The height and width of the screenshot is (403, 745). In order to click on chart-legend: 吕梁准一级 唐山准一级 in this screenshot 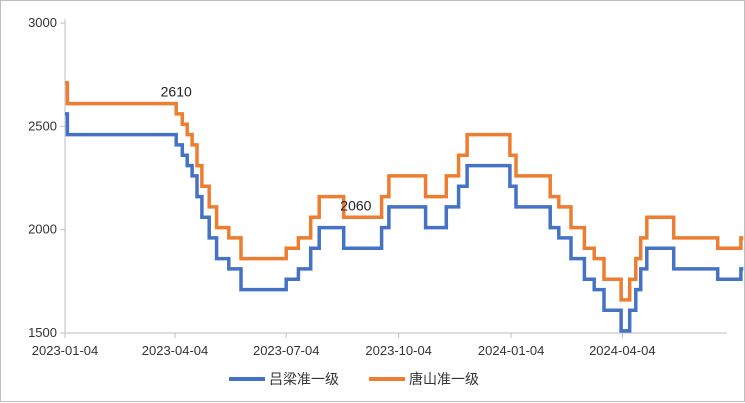, I will do `click(354, 379)`.